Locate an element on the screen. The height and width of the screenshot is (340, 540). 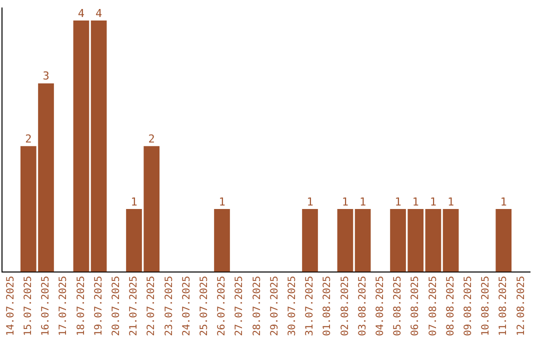
x-tick-label: 10.08.2025 is located at coordinates (486, 306).